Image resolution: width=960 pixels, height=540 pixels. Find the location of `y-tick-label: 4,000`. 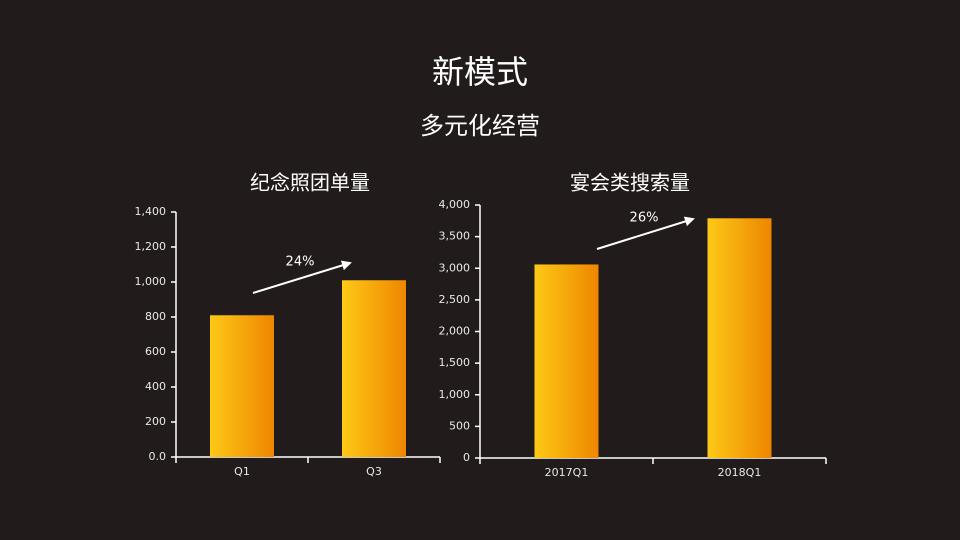

y-tick-label: 4,000 is located at coordinates (455, 204).